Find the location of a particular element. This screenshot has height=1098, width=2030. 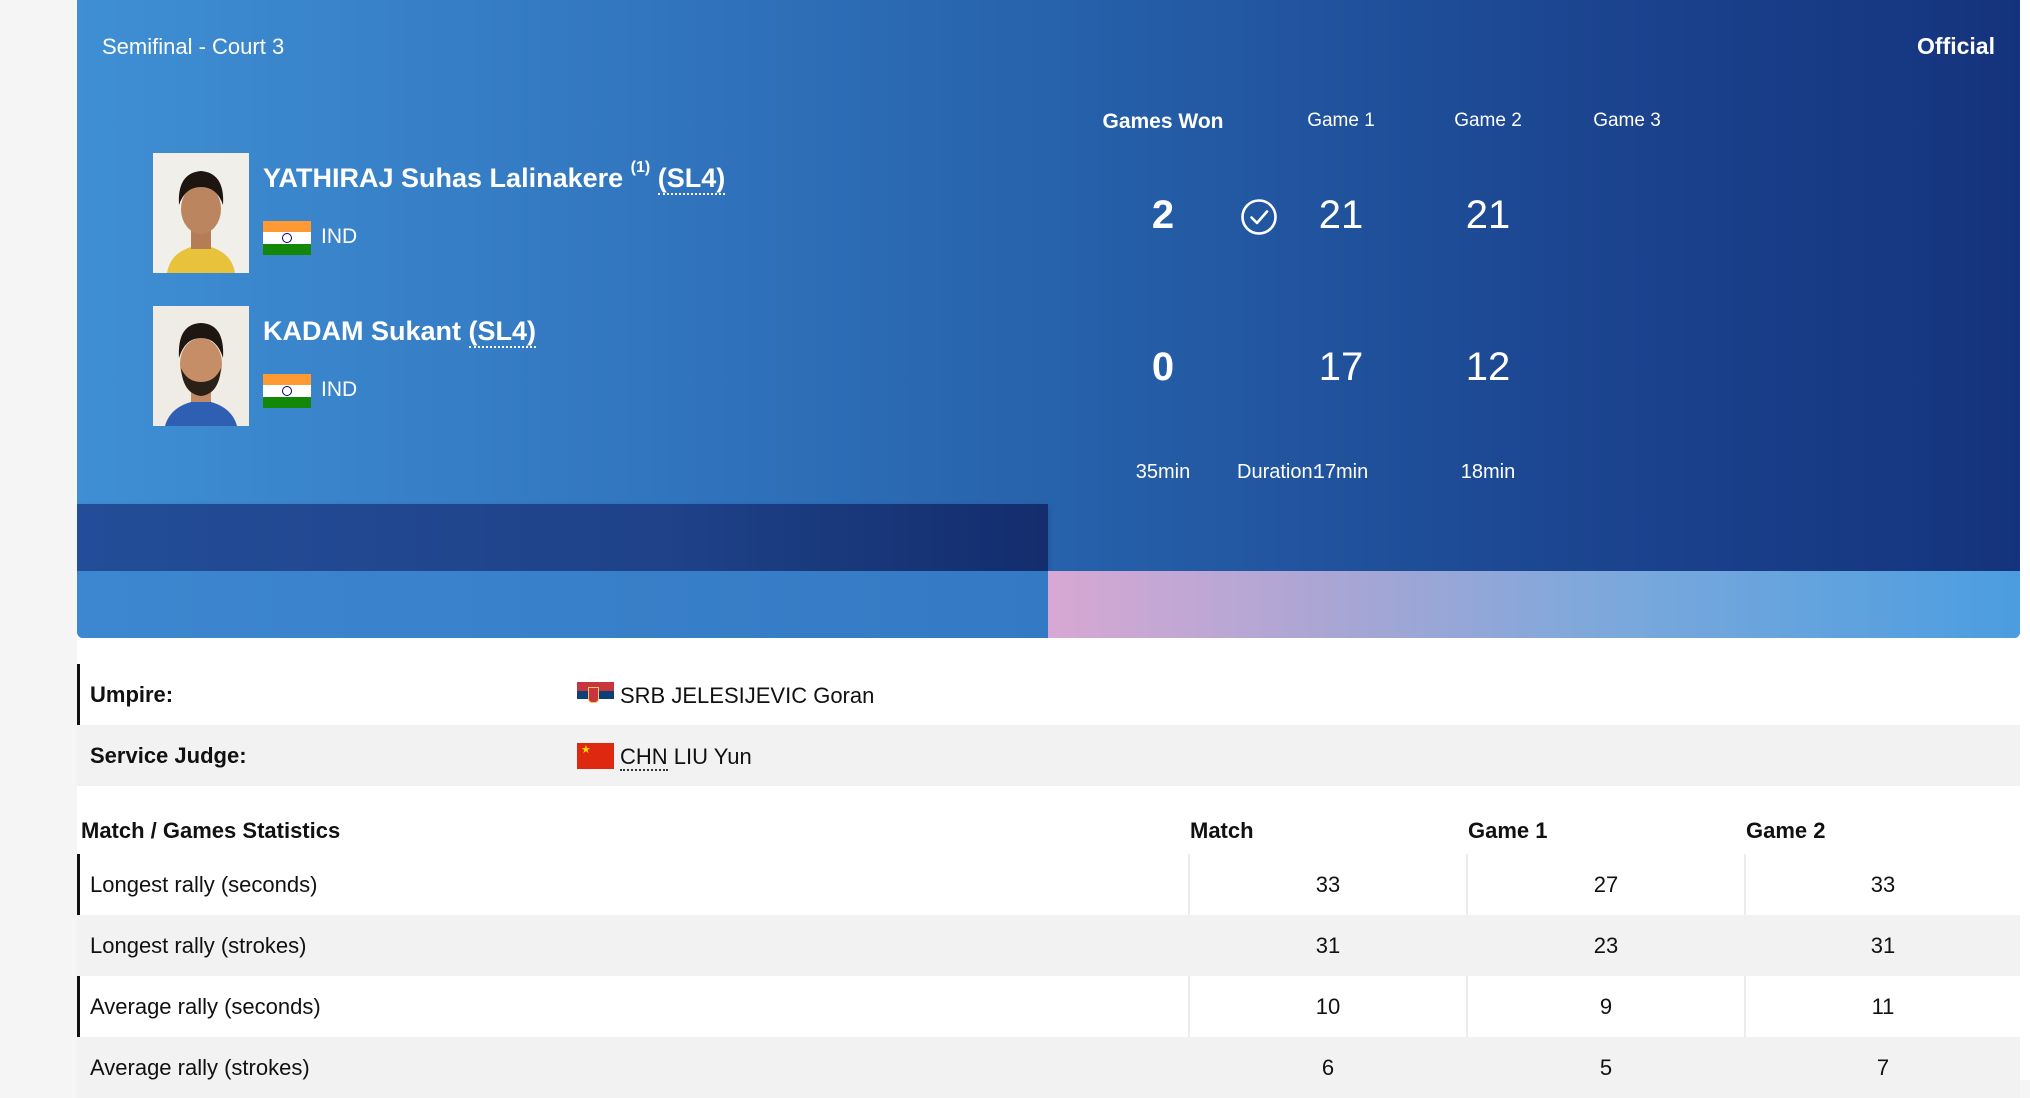

stat-value: 7 is located at coordinates (1883, 1067).